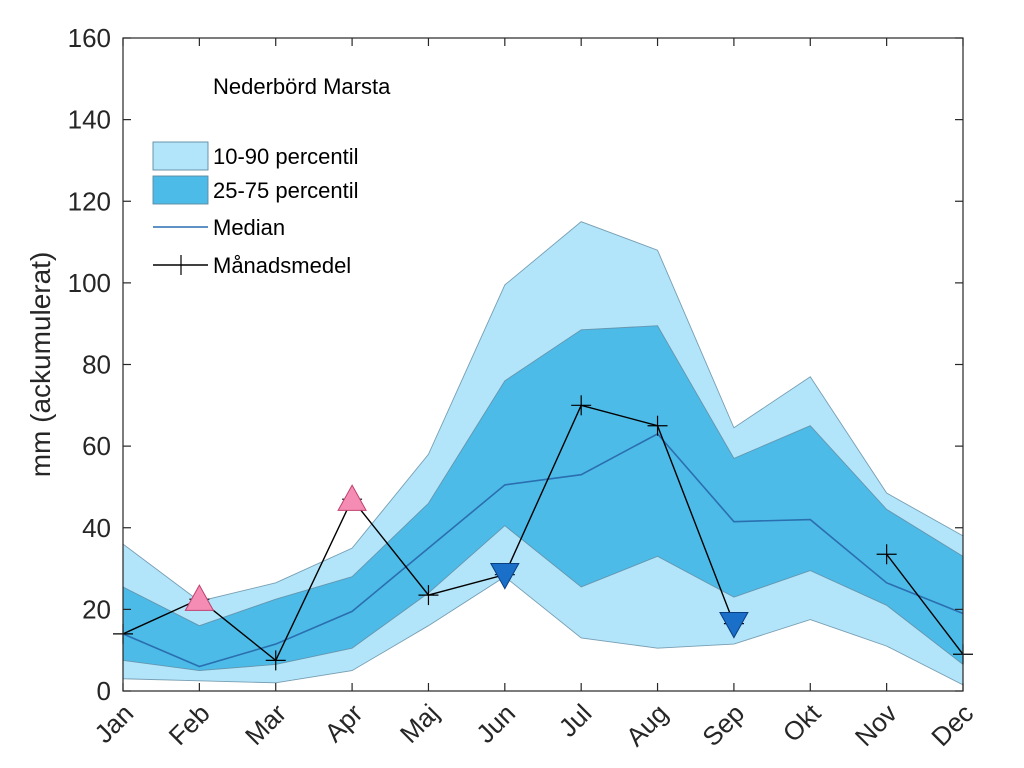 The image size is (1024, 768). I want to click on legend-item-m-nadsmedel: Månadsmedel, so click(252, 265).